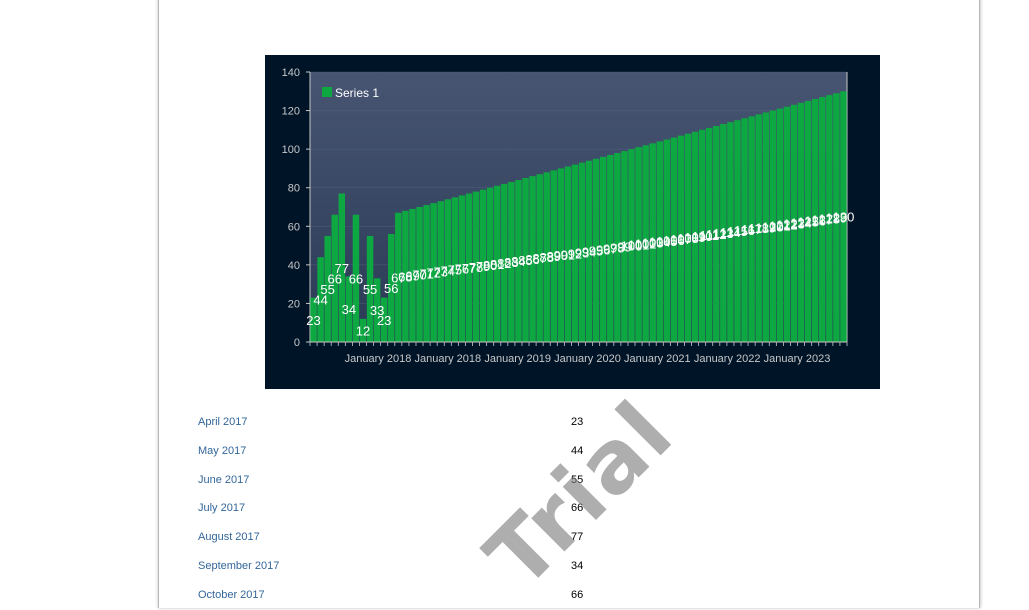 Image resolution: width=1029 pixels, height=610 pixels. Describe the element at coordinates (357, 93) in the screenshot. I see `legend-label: Series 1` at that location.